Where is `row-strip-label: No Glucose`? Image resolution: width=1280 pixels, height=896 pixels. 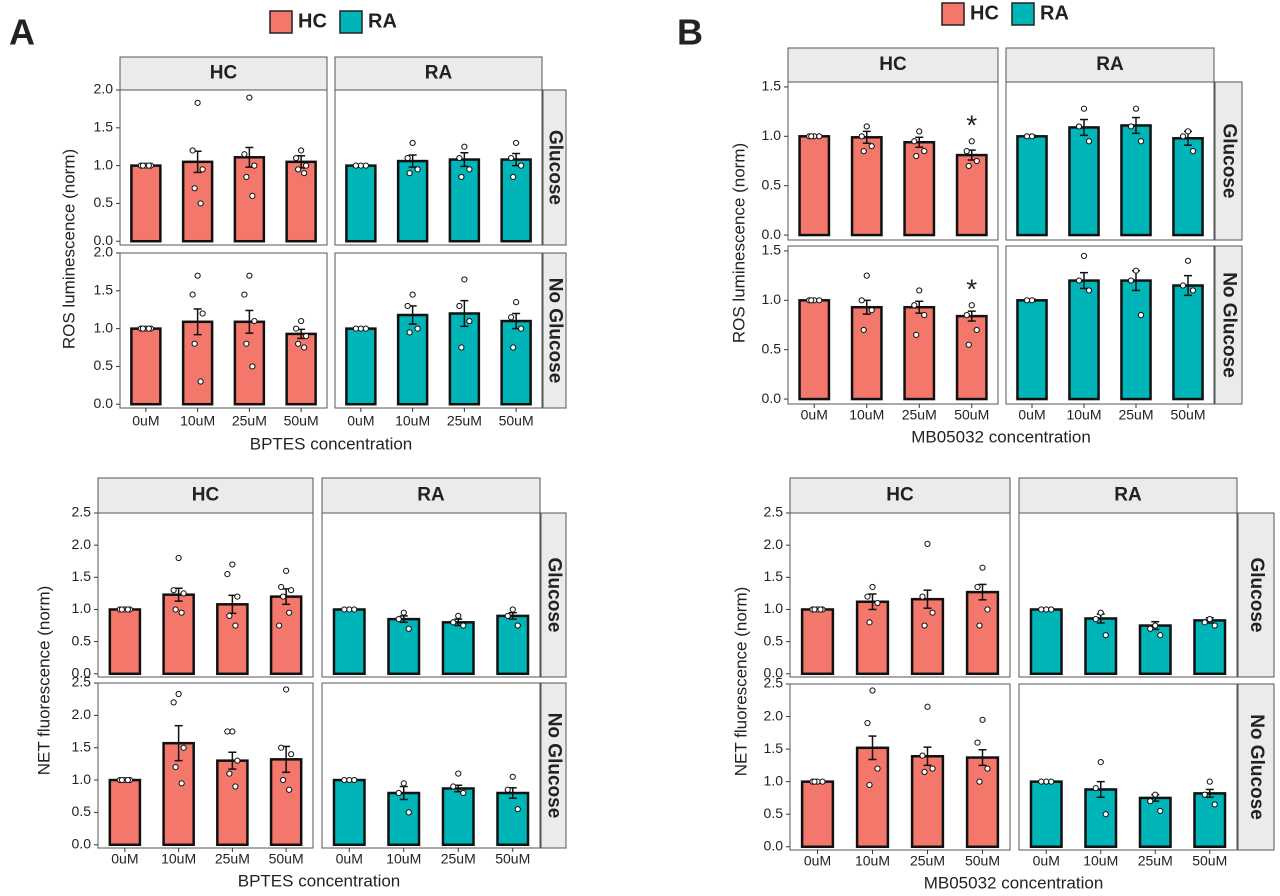 row-strip-label: No Glucose is located at coordinates (1256, 767).